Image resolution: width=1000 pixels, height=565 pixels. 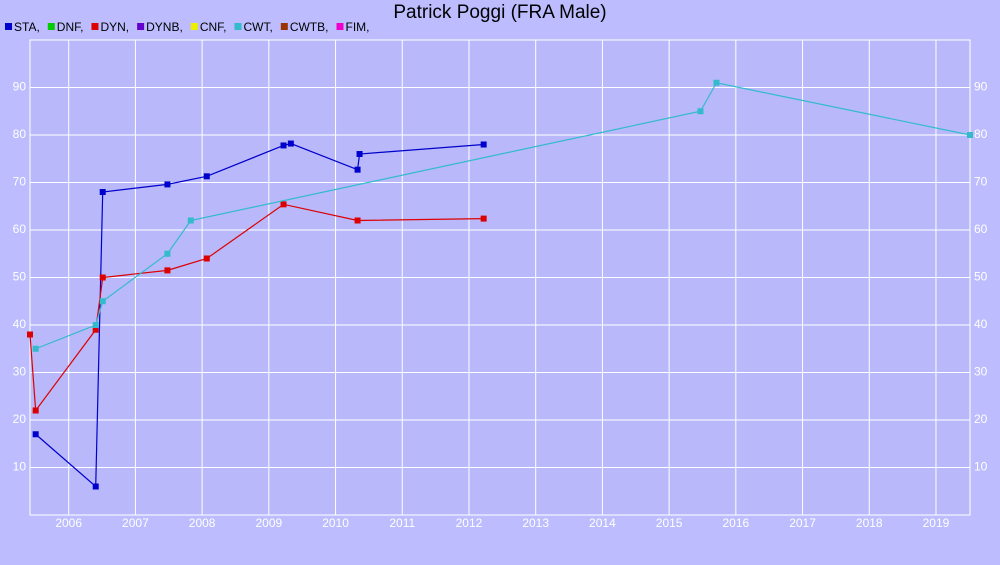 I want to click on y-tick-label: 80, so click(x=20, y=134).